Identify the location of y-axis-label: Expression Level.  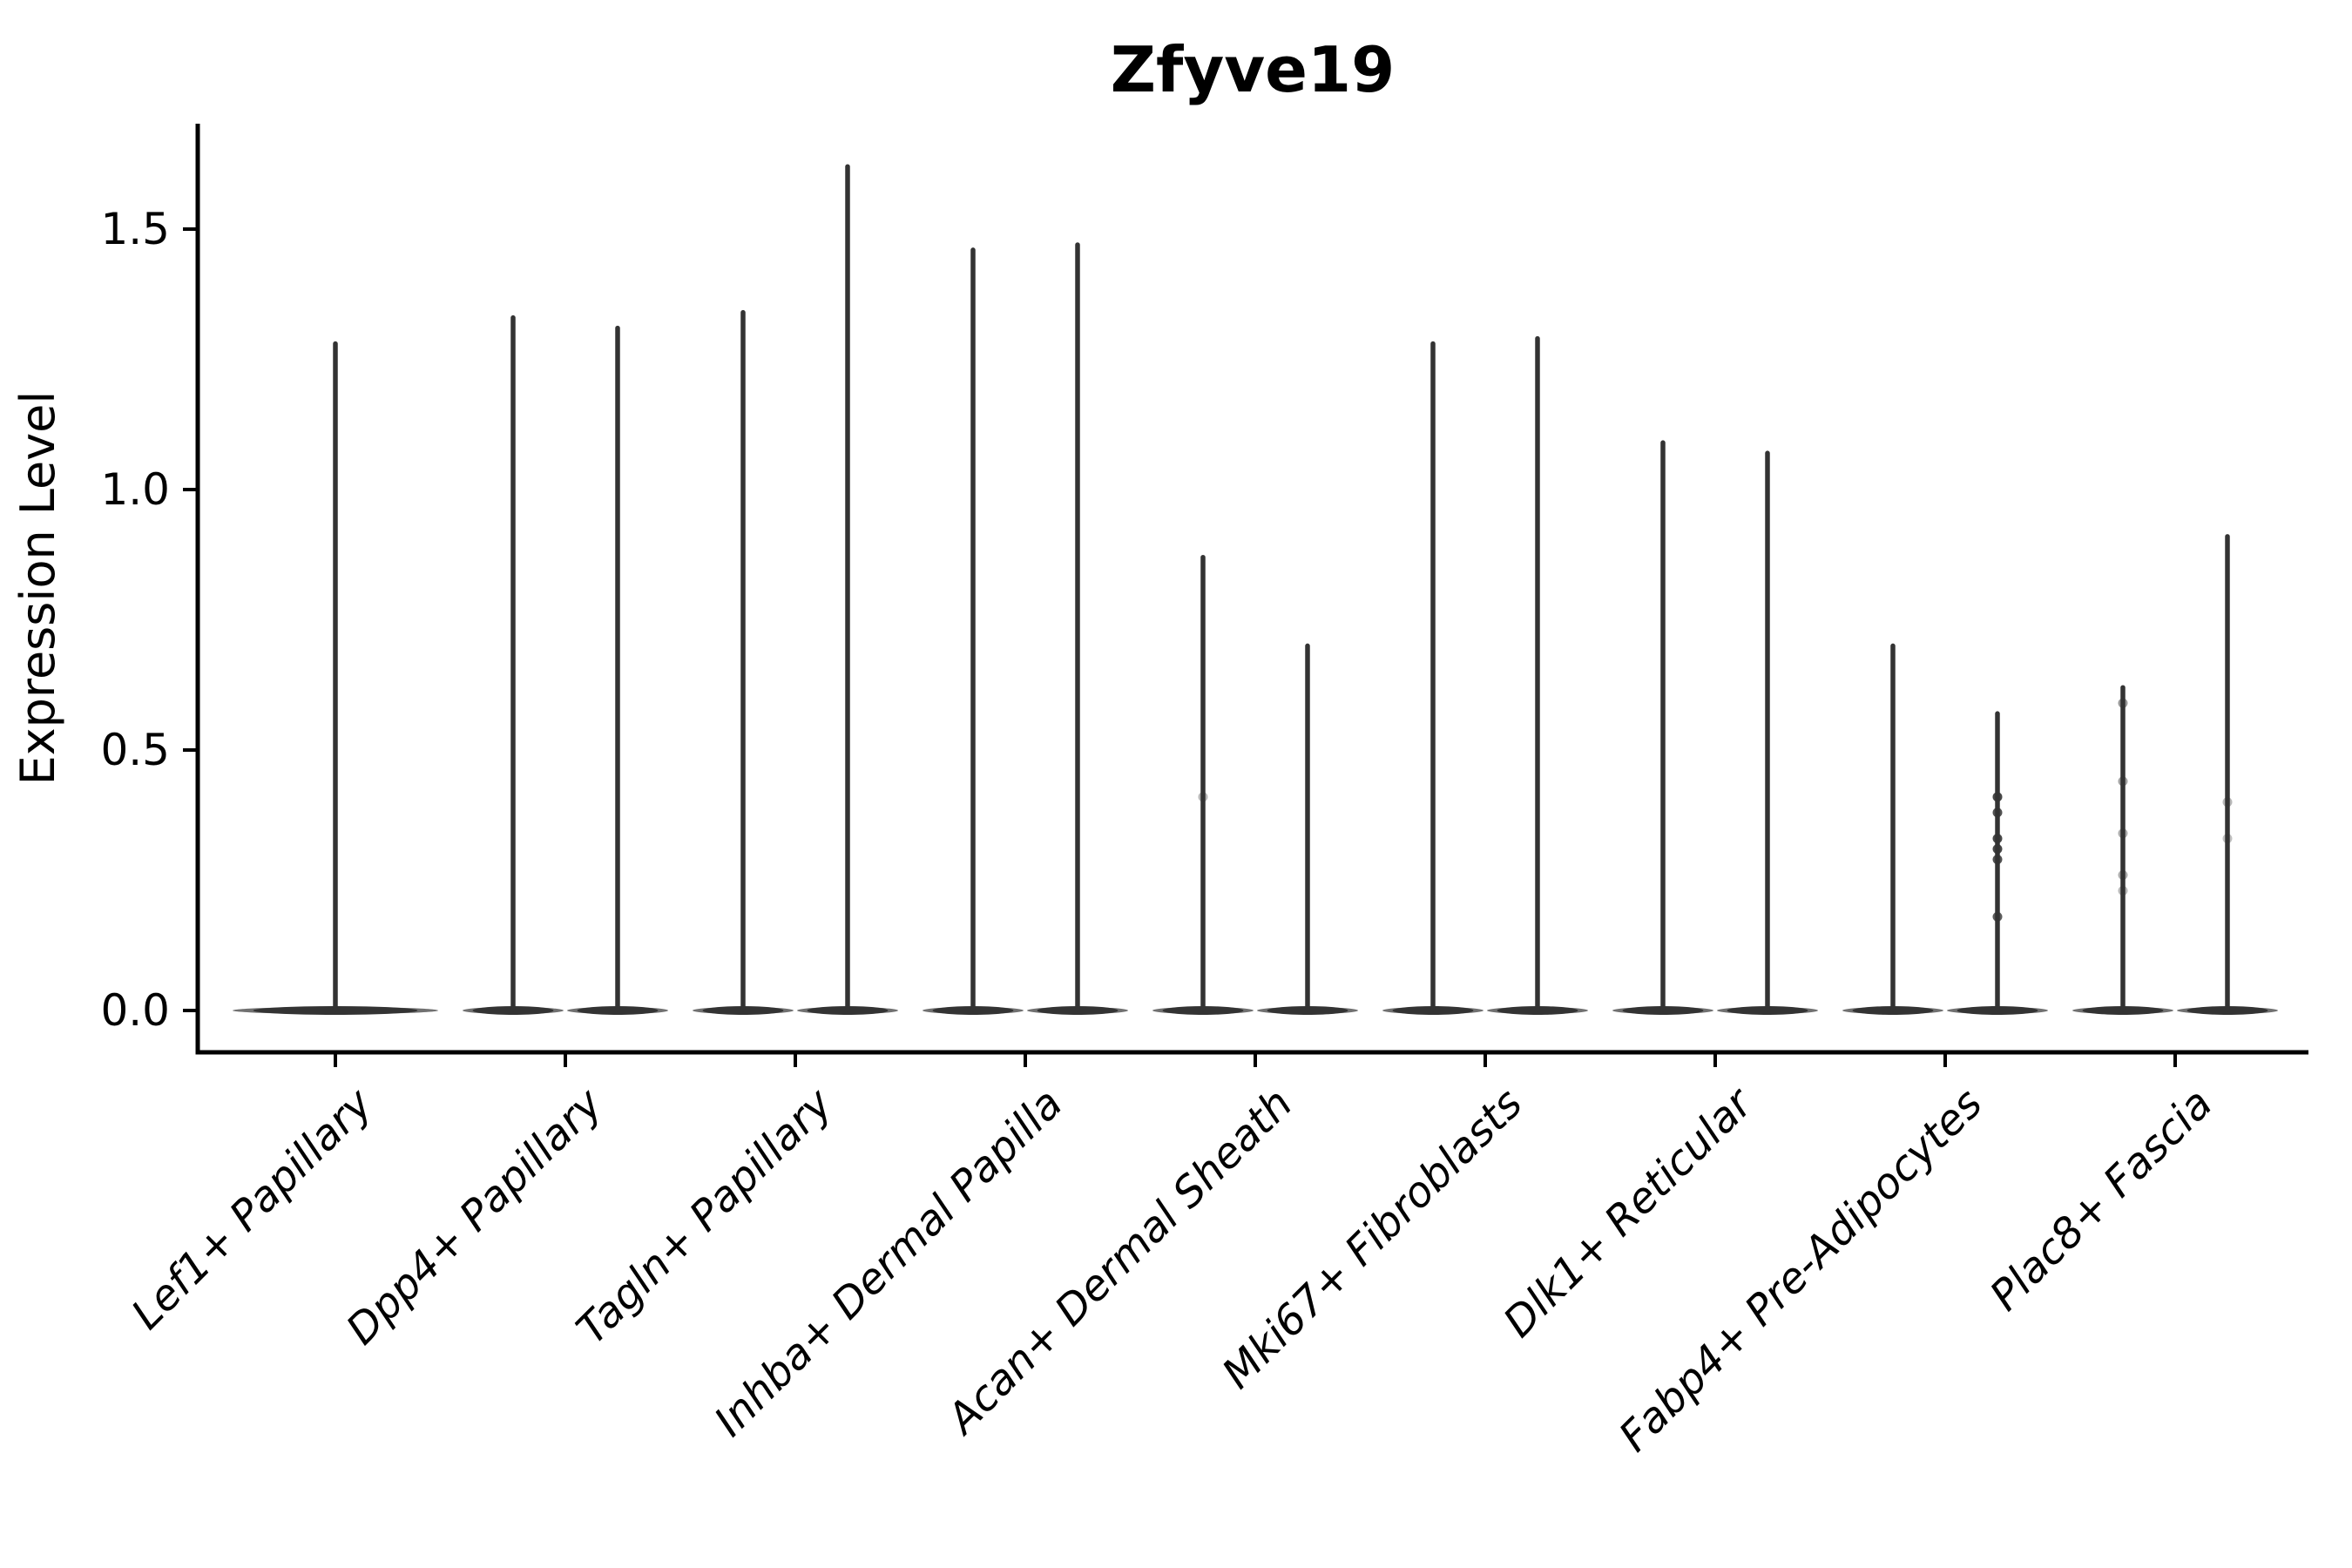
(37, 588).